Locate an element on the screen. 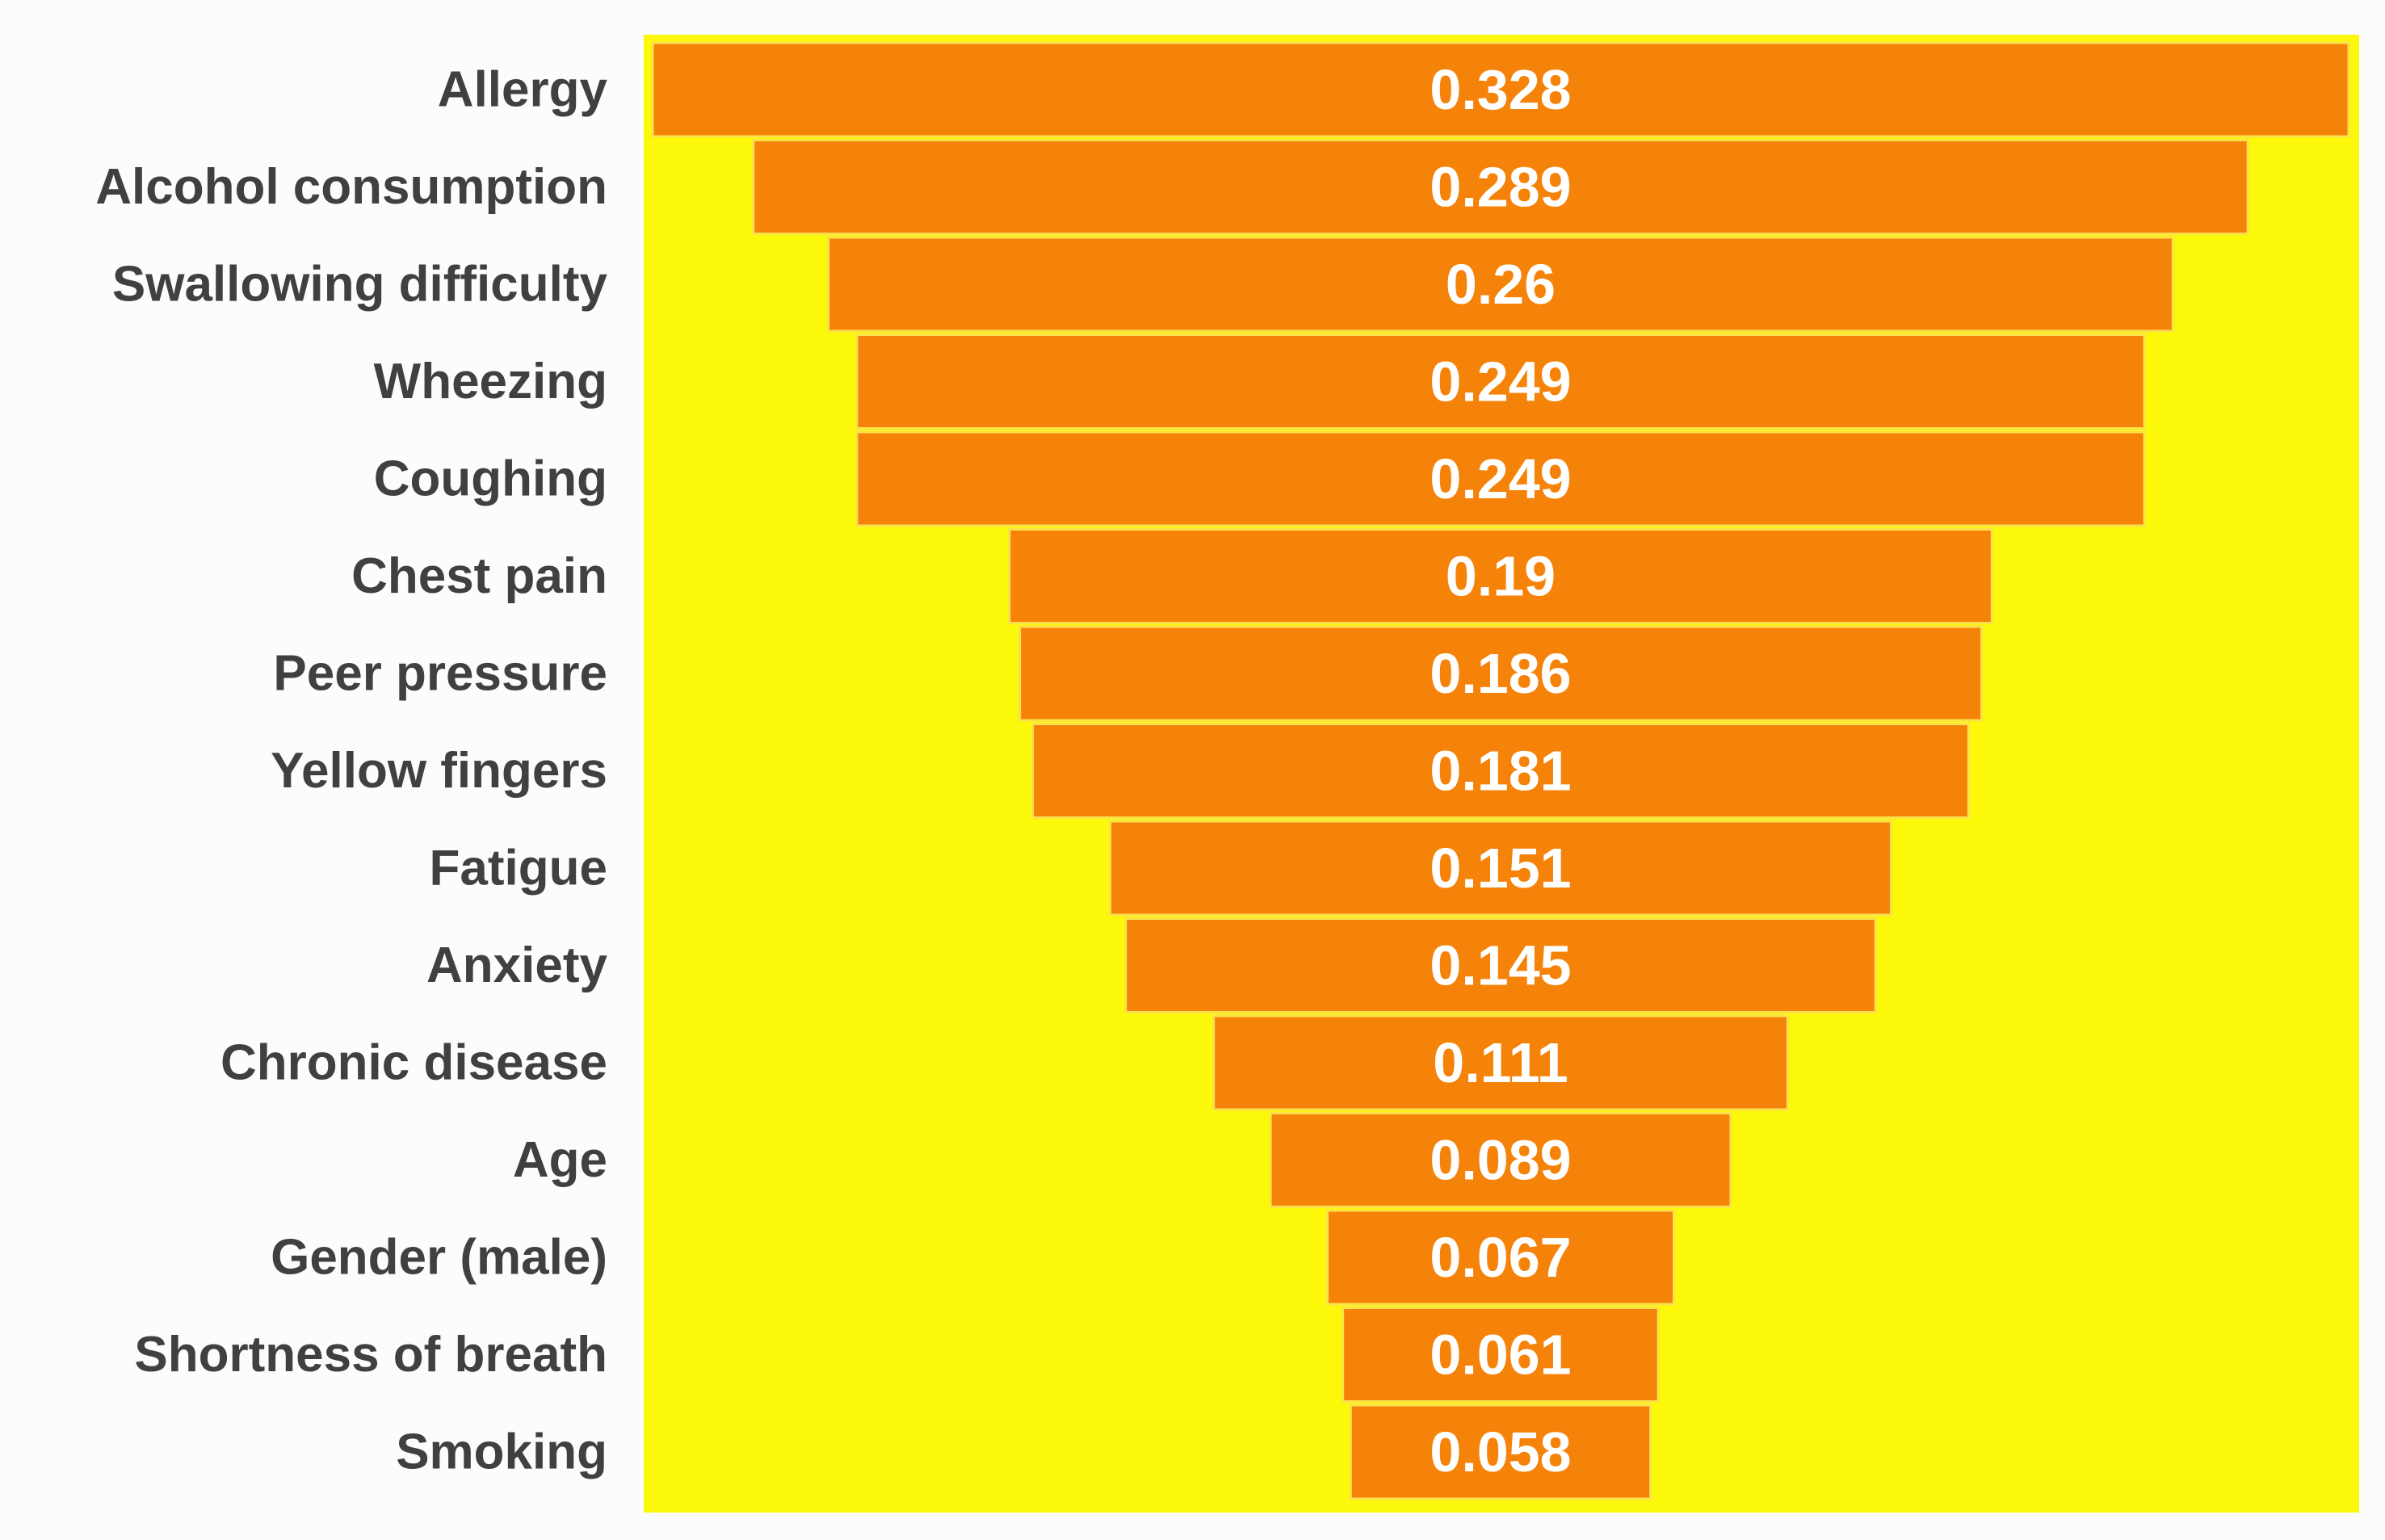 Image resolution: width=2385 pixels, height=1540 pixels. category-label-14: Smoking is located at coordinates (502, 1452).